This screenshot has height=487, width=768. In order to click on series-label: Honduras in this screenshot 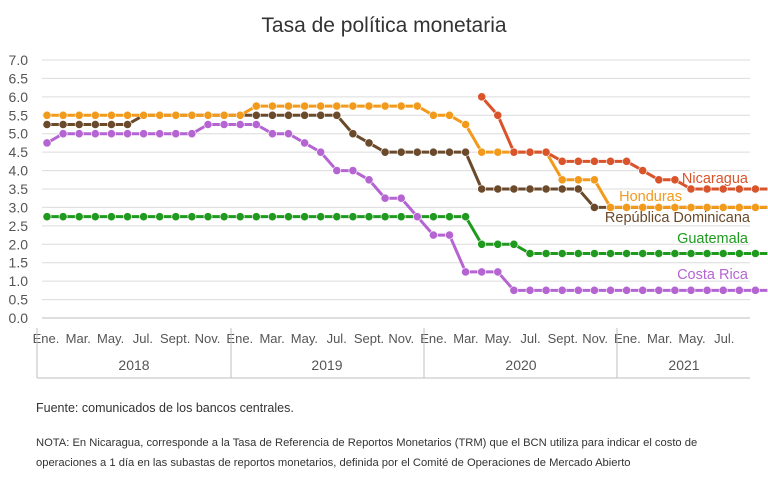, I will do `click(650, 197)`.